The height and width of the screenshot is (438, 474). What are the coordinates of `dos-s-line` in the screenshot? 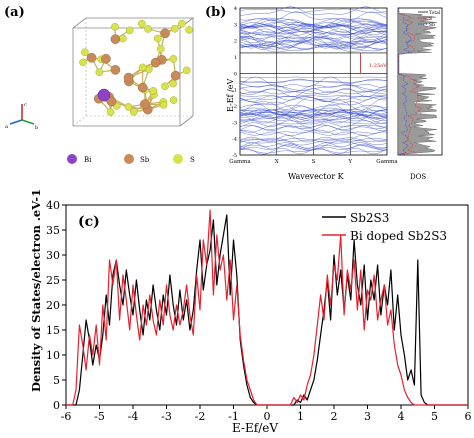 It's located at (410, 82).